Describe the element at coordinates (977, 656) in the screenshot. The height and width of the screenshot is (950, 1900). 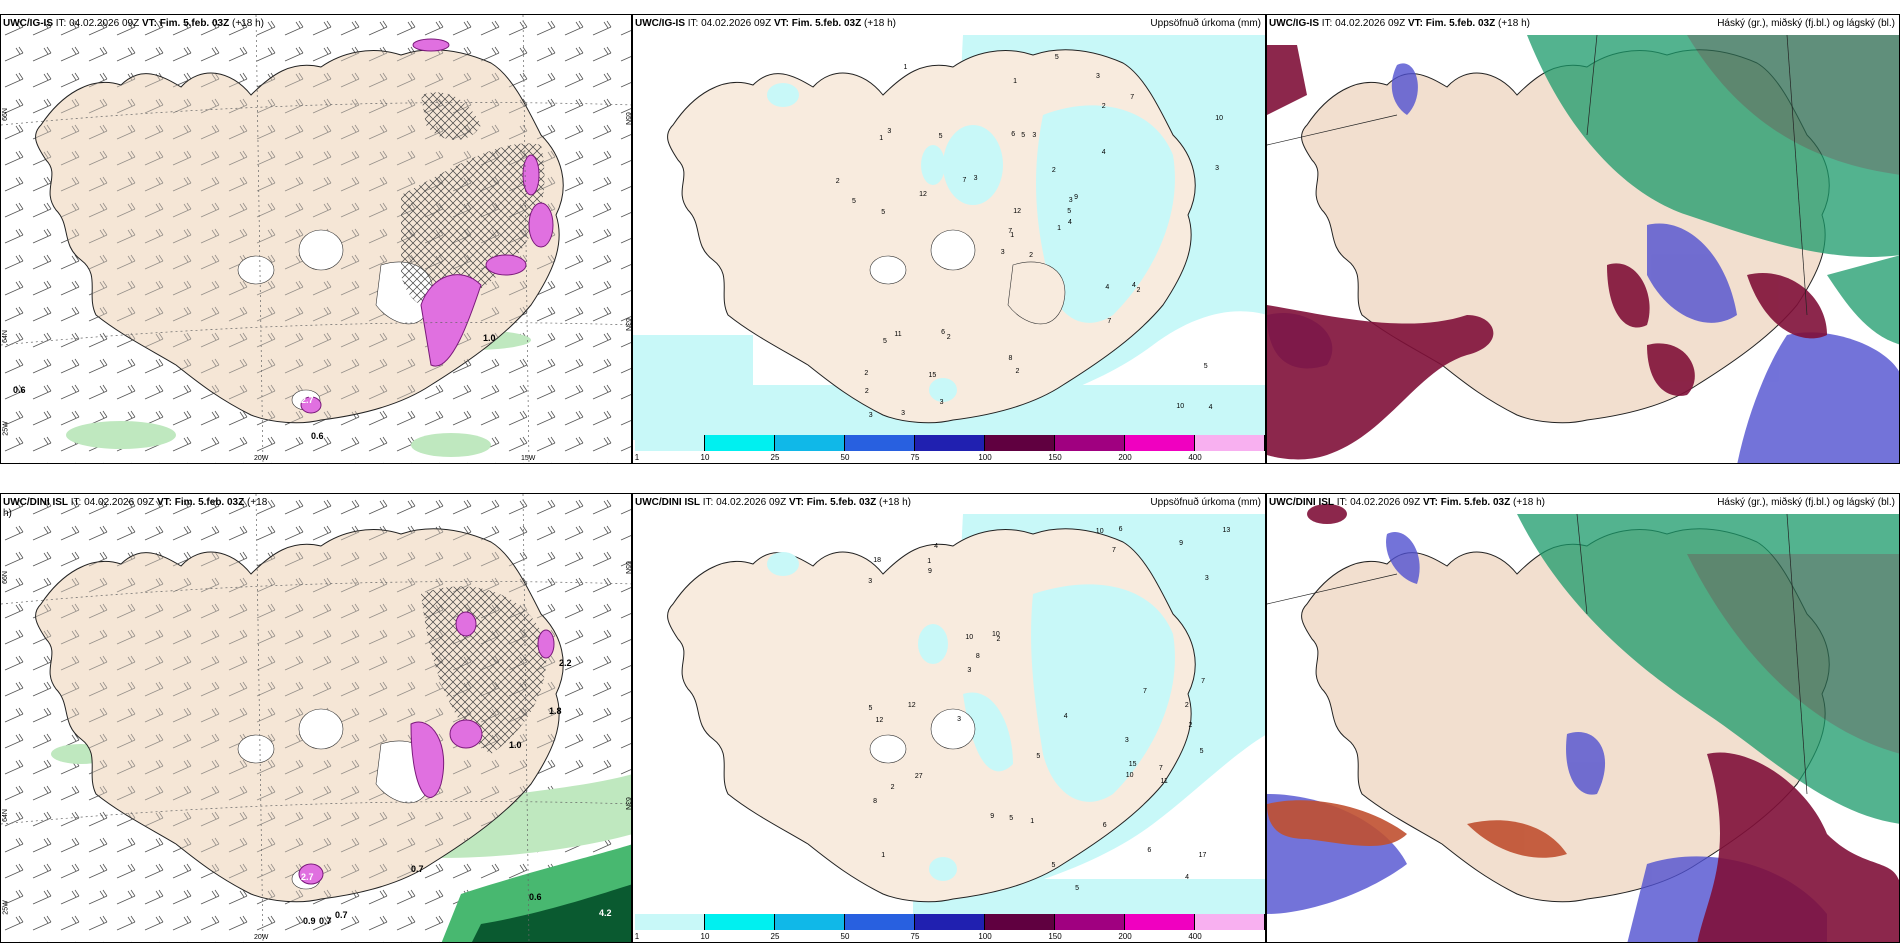
I see `precip-value-label: 8` at that location.